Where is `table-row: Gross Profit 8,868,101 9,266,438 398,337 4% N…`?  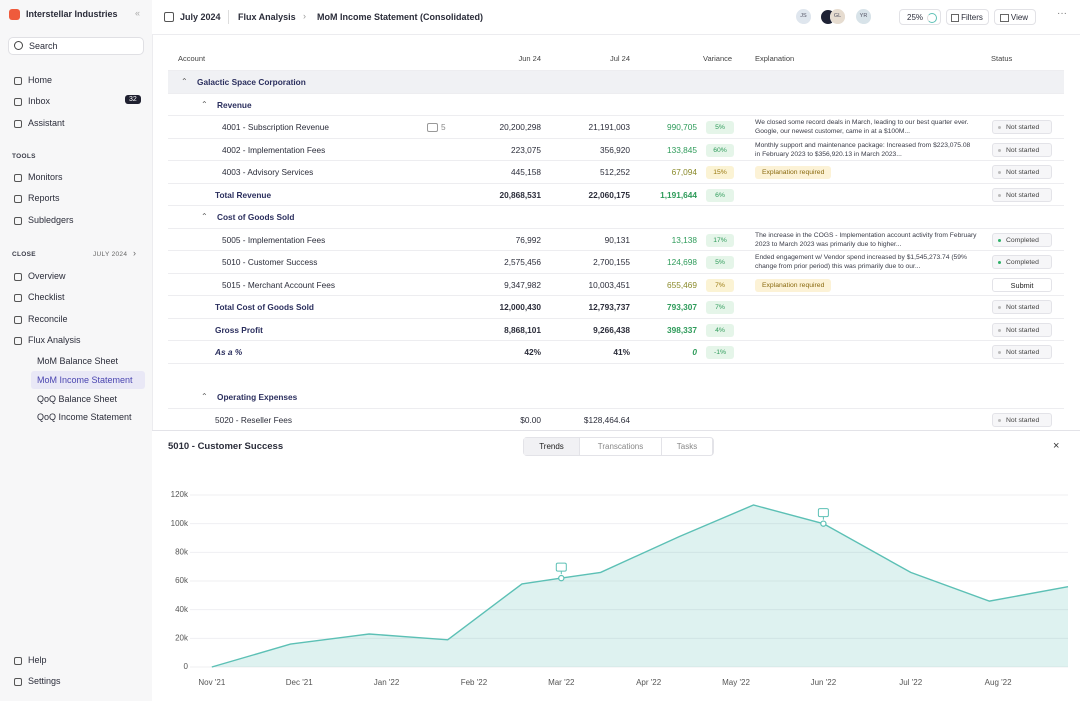
table-row: Gross Profit 8,868,101 9,266,438 398,337 4% N… is located at coordinates (616, 330).